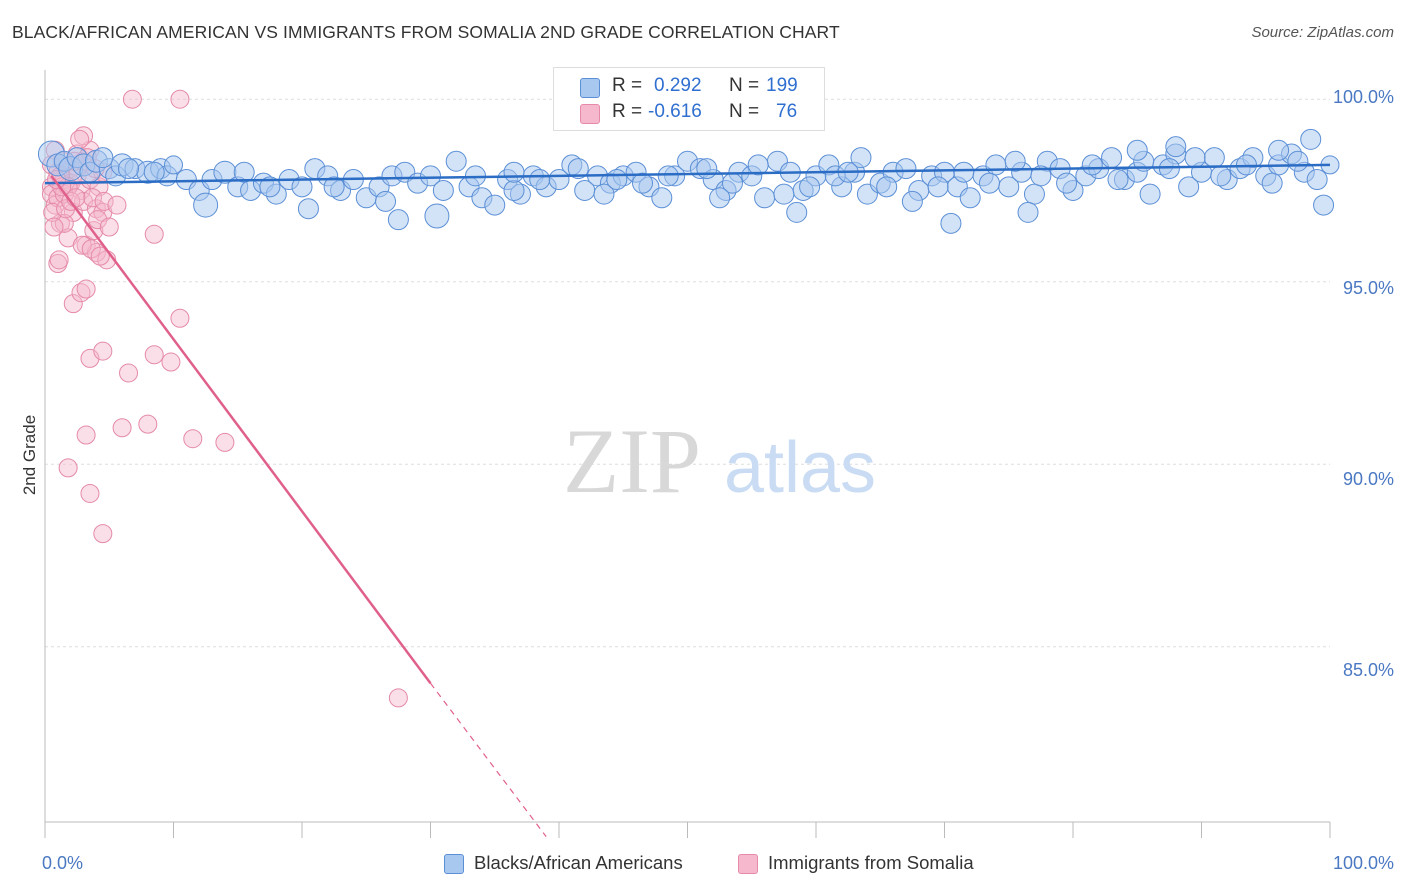  Describe the element at coordinates (1368, 479) in the screenshot. I see `y-tick-label-90: 90.0%` at that location.